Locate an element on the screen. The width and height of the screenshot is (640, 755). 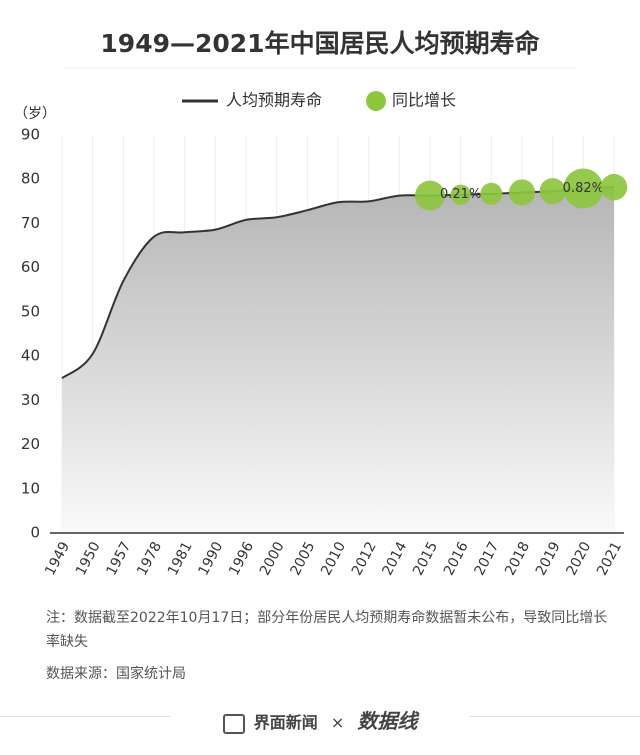
data-label: 0.82% is located at coordinates (583, 188).